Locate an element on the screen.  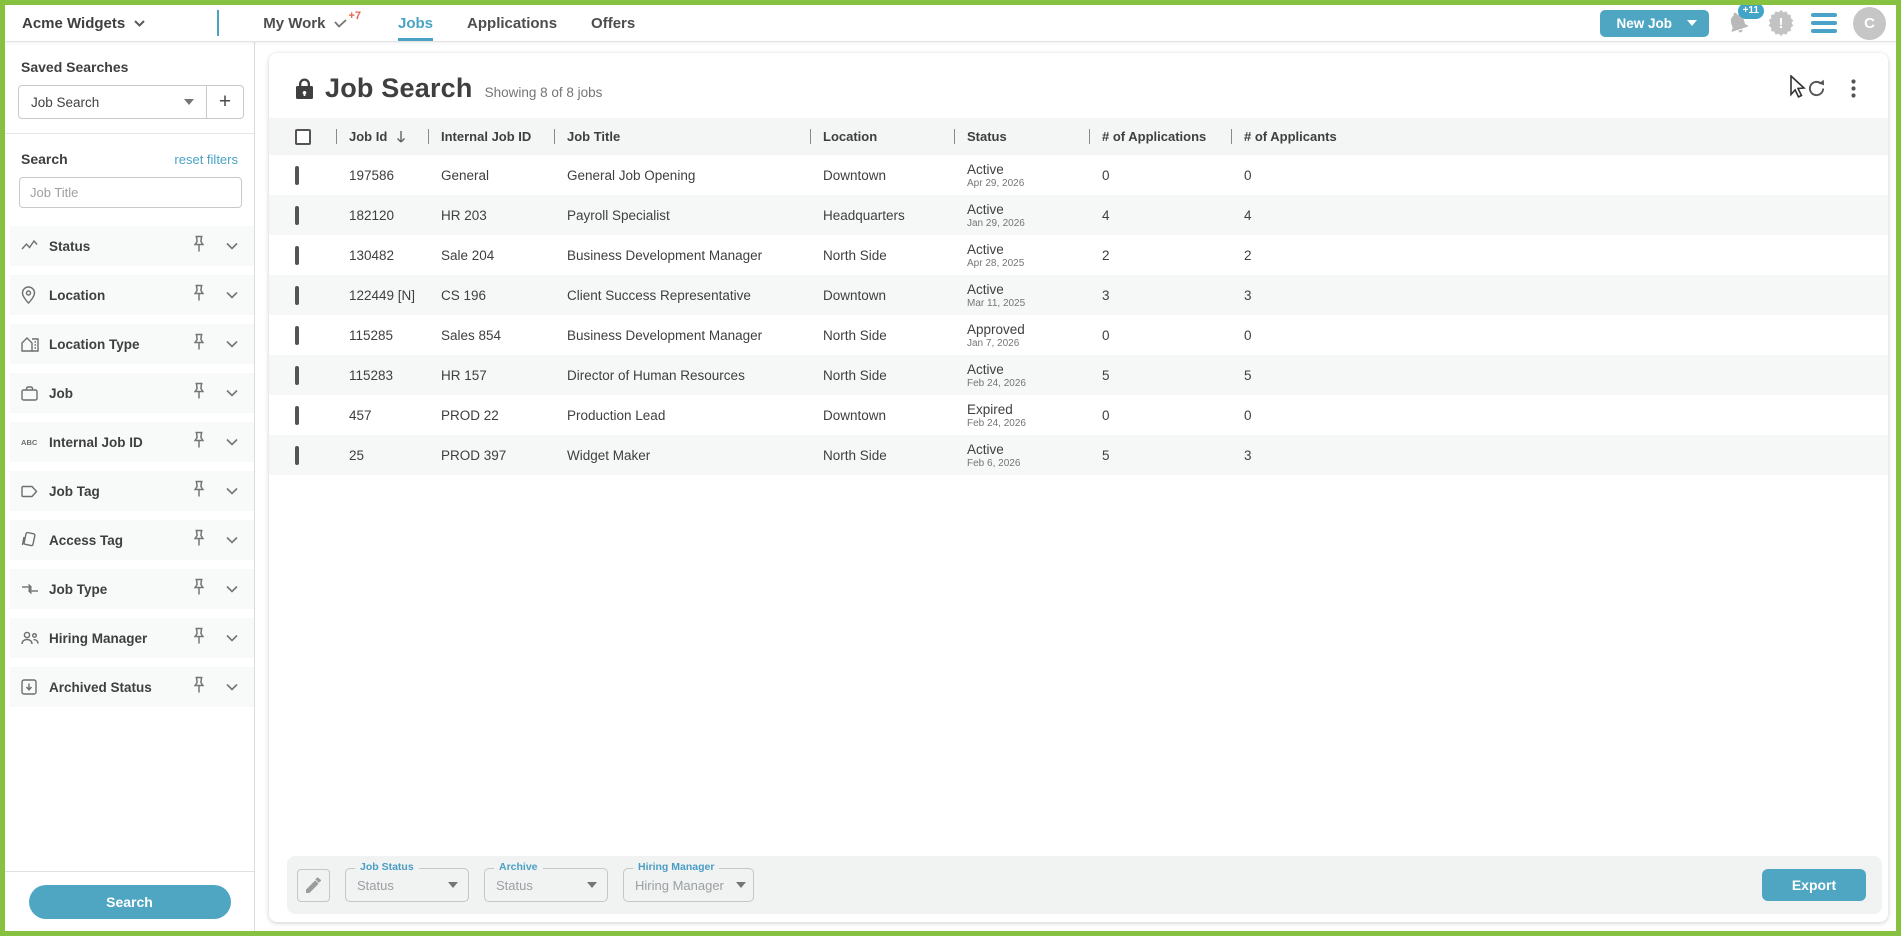
filter-item-location: Location is located at coordinates (132, 295).